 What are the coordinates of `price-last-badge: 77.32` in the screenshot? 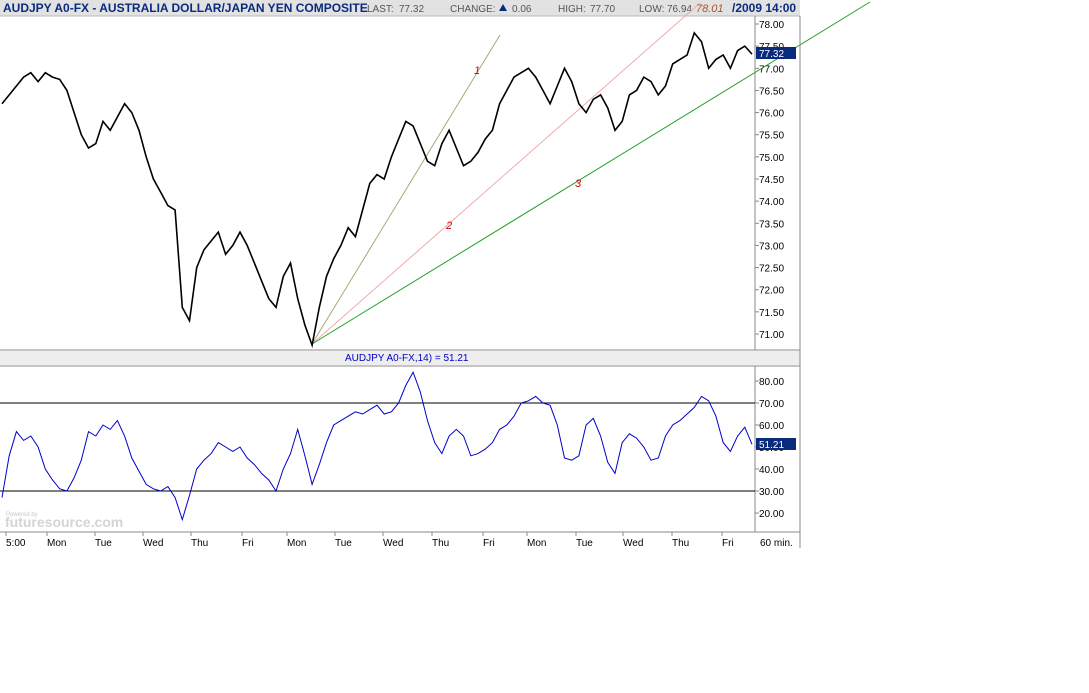 It's located at (771, 54).